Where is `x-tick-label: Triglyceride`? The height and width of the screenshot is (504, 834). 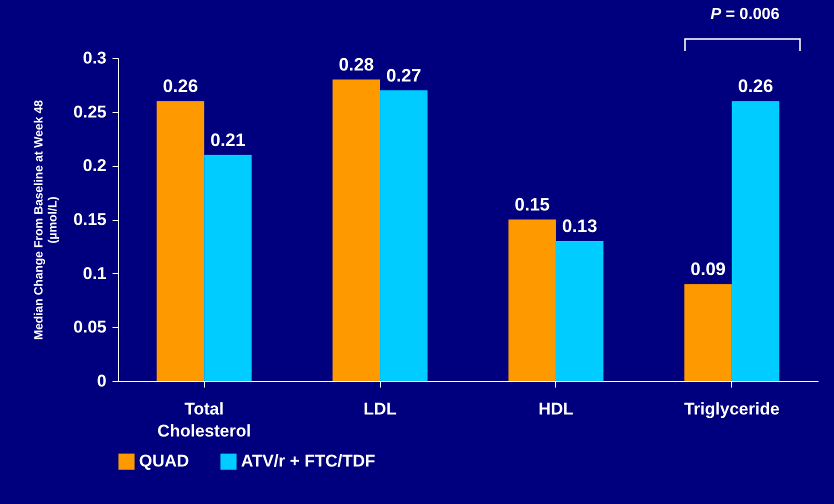 x-tick-label: Triglyceride is located at coordinates (732, 409).